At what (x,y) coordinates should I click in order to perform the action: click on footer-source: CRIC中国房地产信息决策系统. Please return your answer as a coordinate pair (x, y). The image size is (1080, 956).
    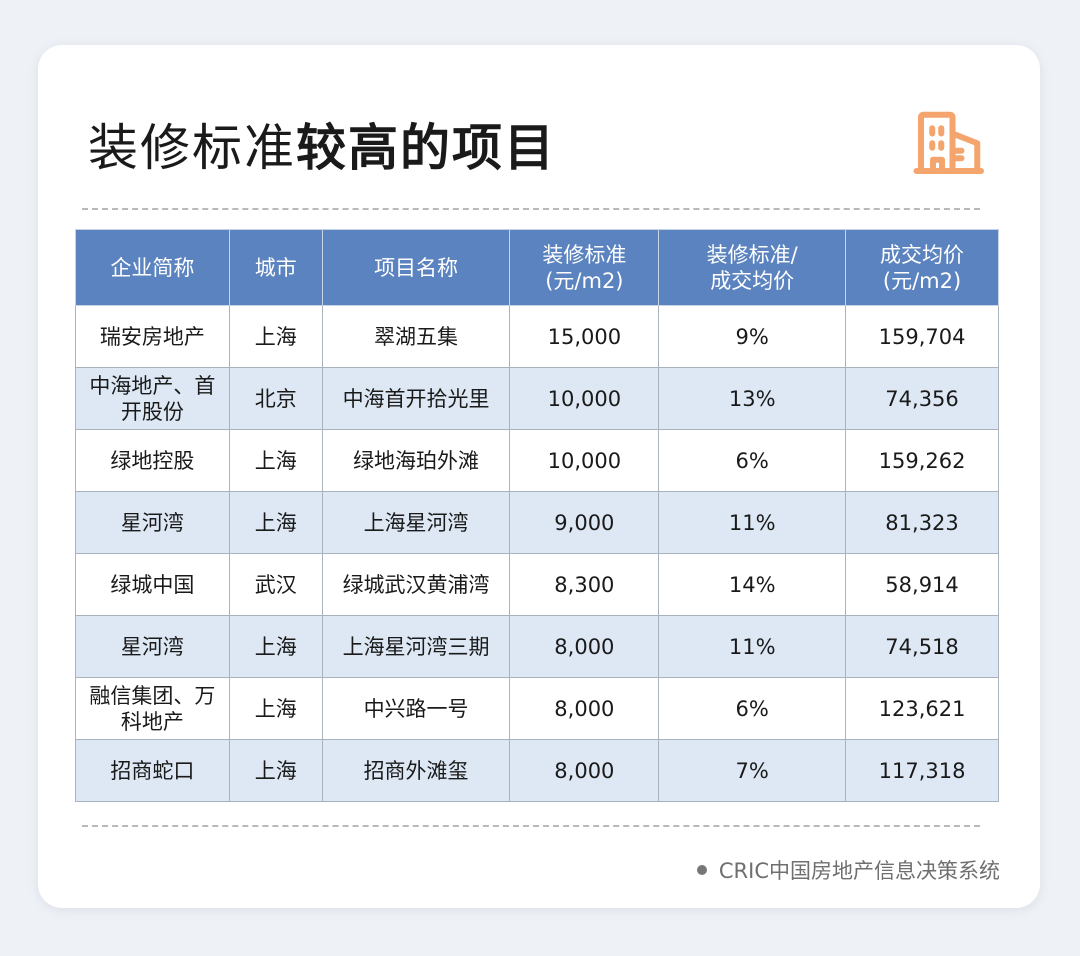
    Looking at the image, I should click on (848, 870).